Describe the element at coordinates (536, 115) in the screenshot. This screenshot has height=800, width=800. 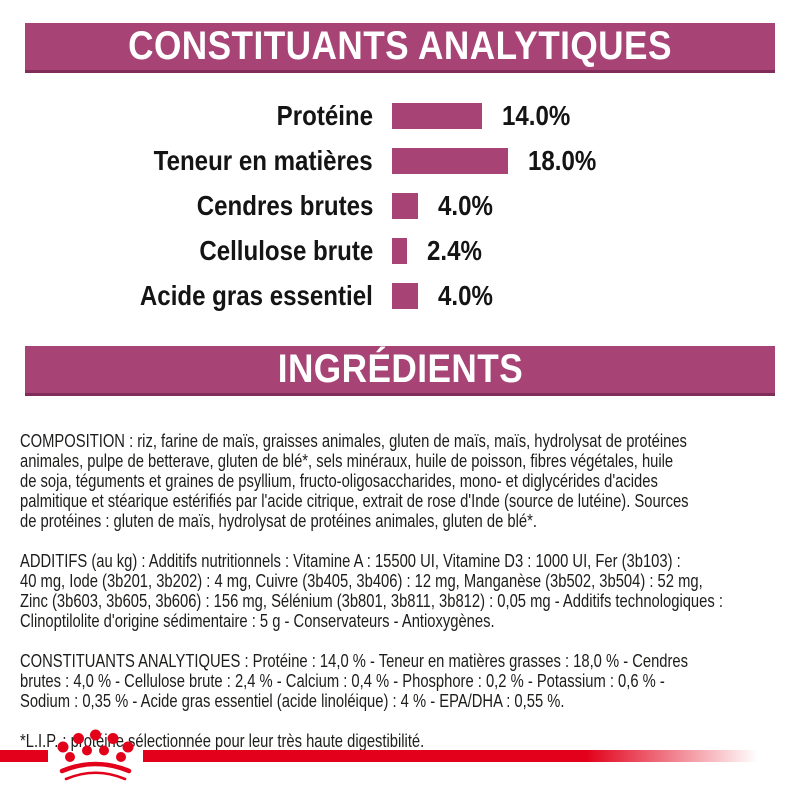
I see `chart-value-label: 14.0%` at that location.